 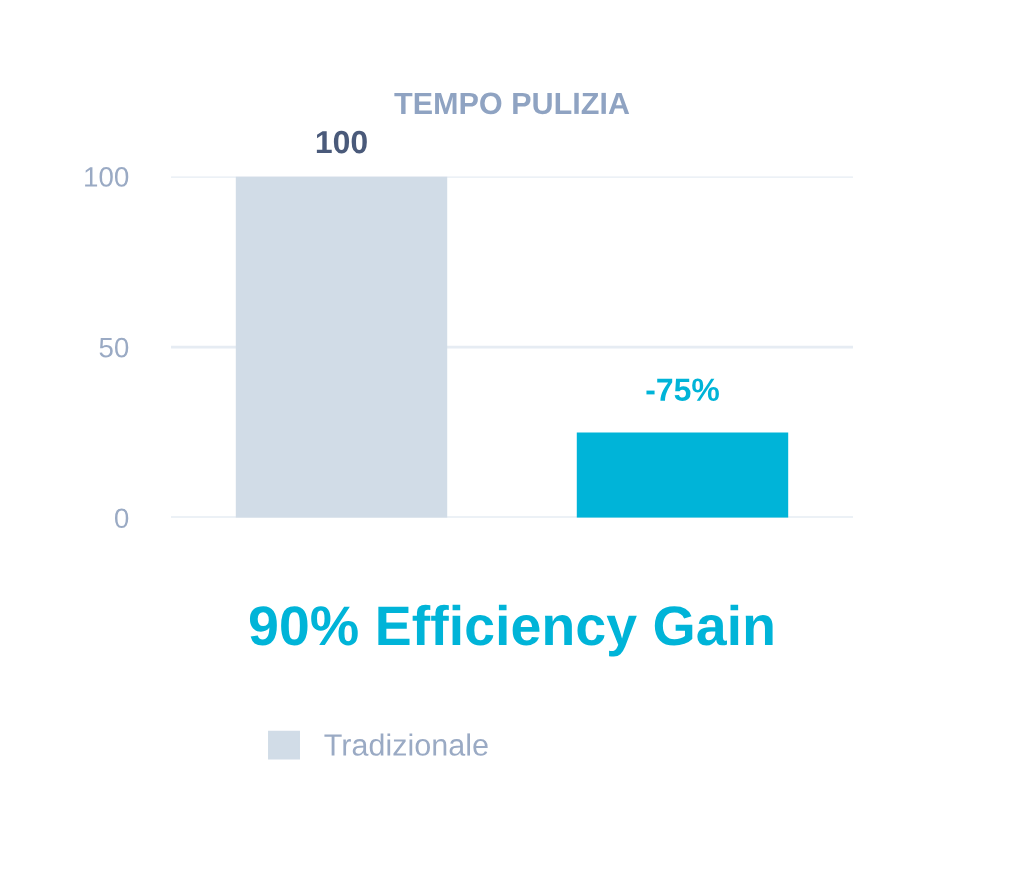 I want to click on legend-label: Tradizionale, so click(x=406, y=744).